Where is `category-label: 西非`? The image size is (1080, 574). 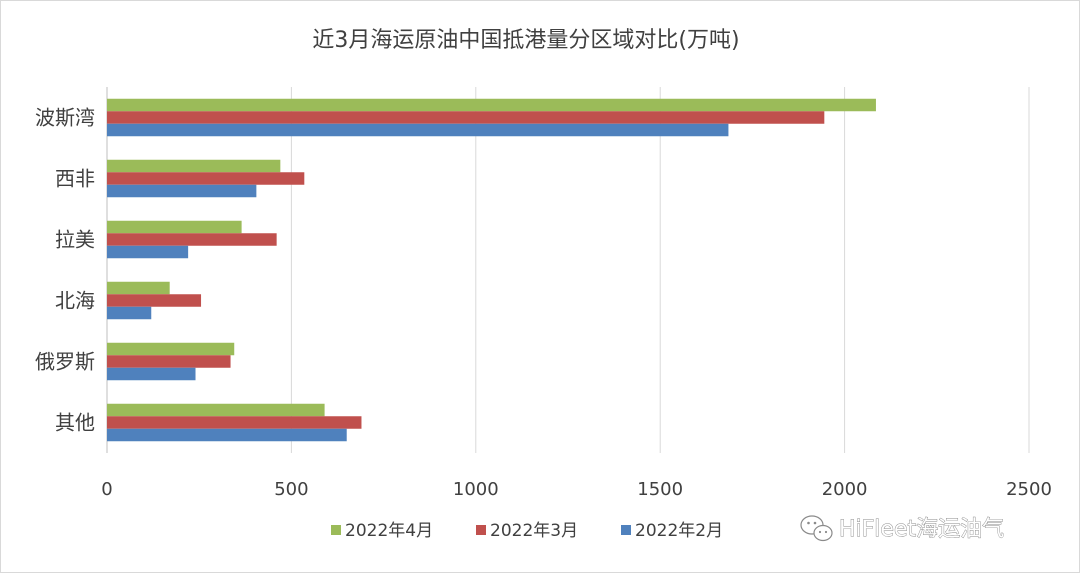 category-label: 西非 is located at coordinates (75, 179).